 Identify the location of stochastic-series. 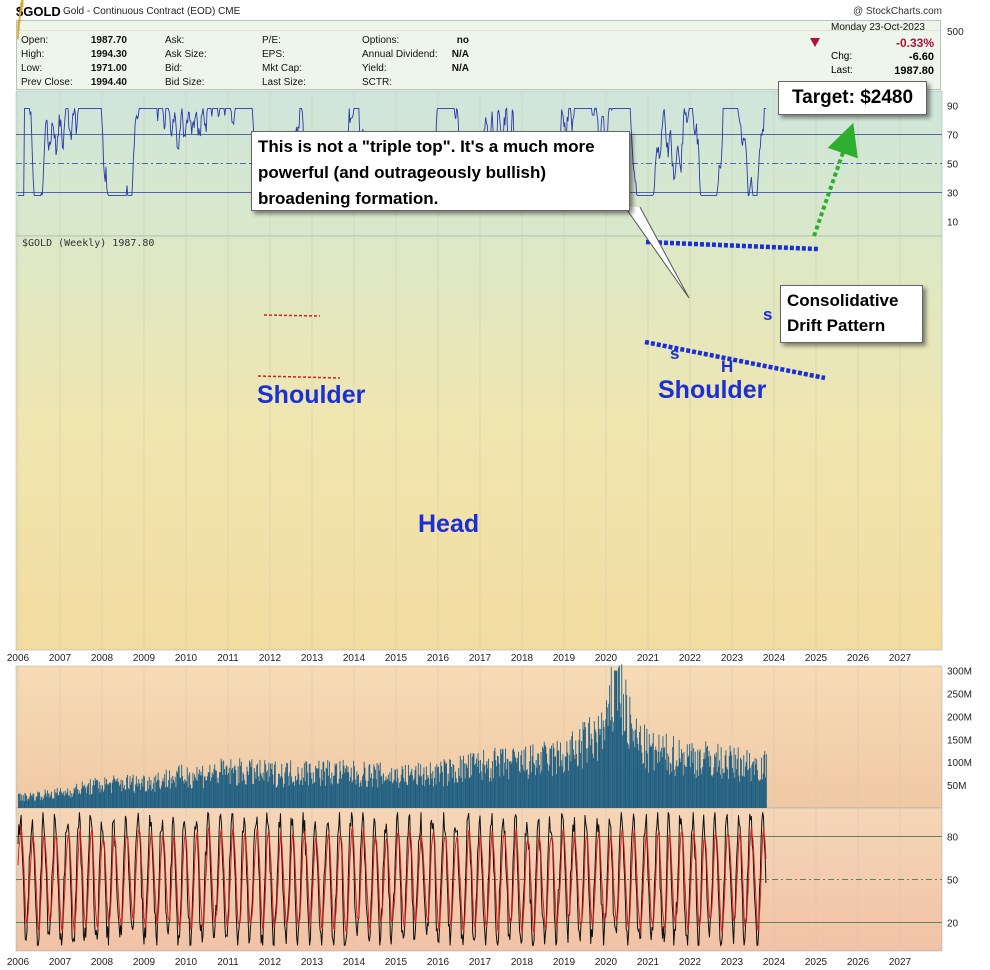
(392, 880).